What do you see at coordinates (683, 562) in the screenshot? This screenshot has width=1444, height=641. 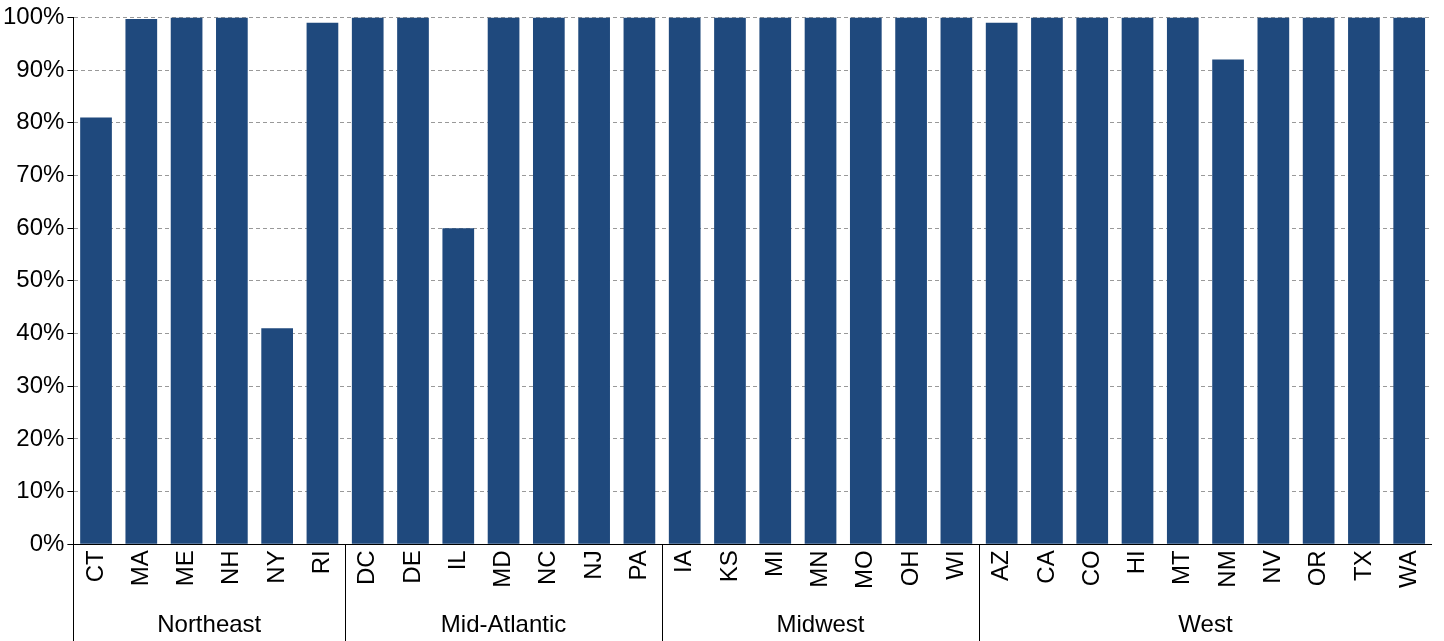 I see `x-tick-label: IA` at bounding box center [683, 562].